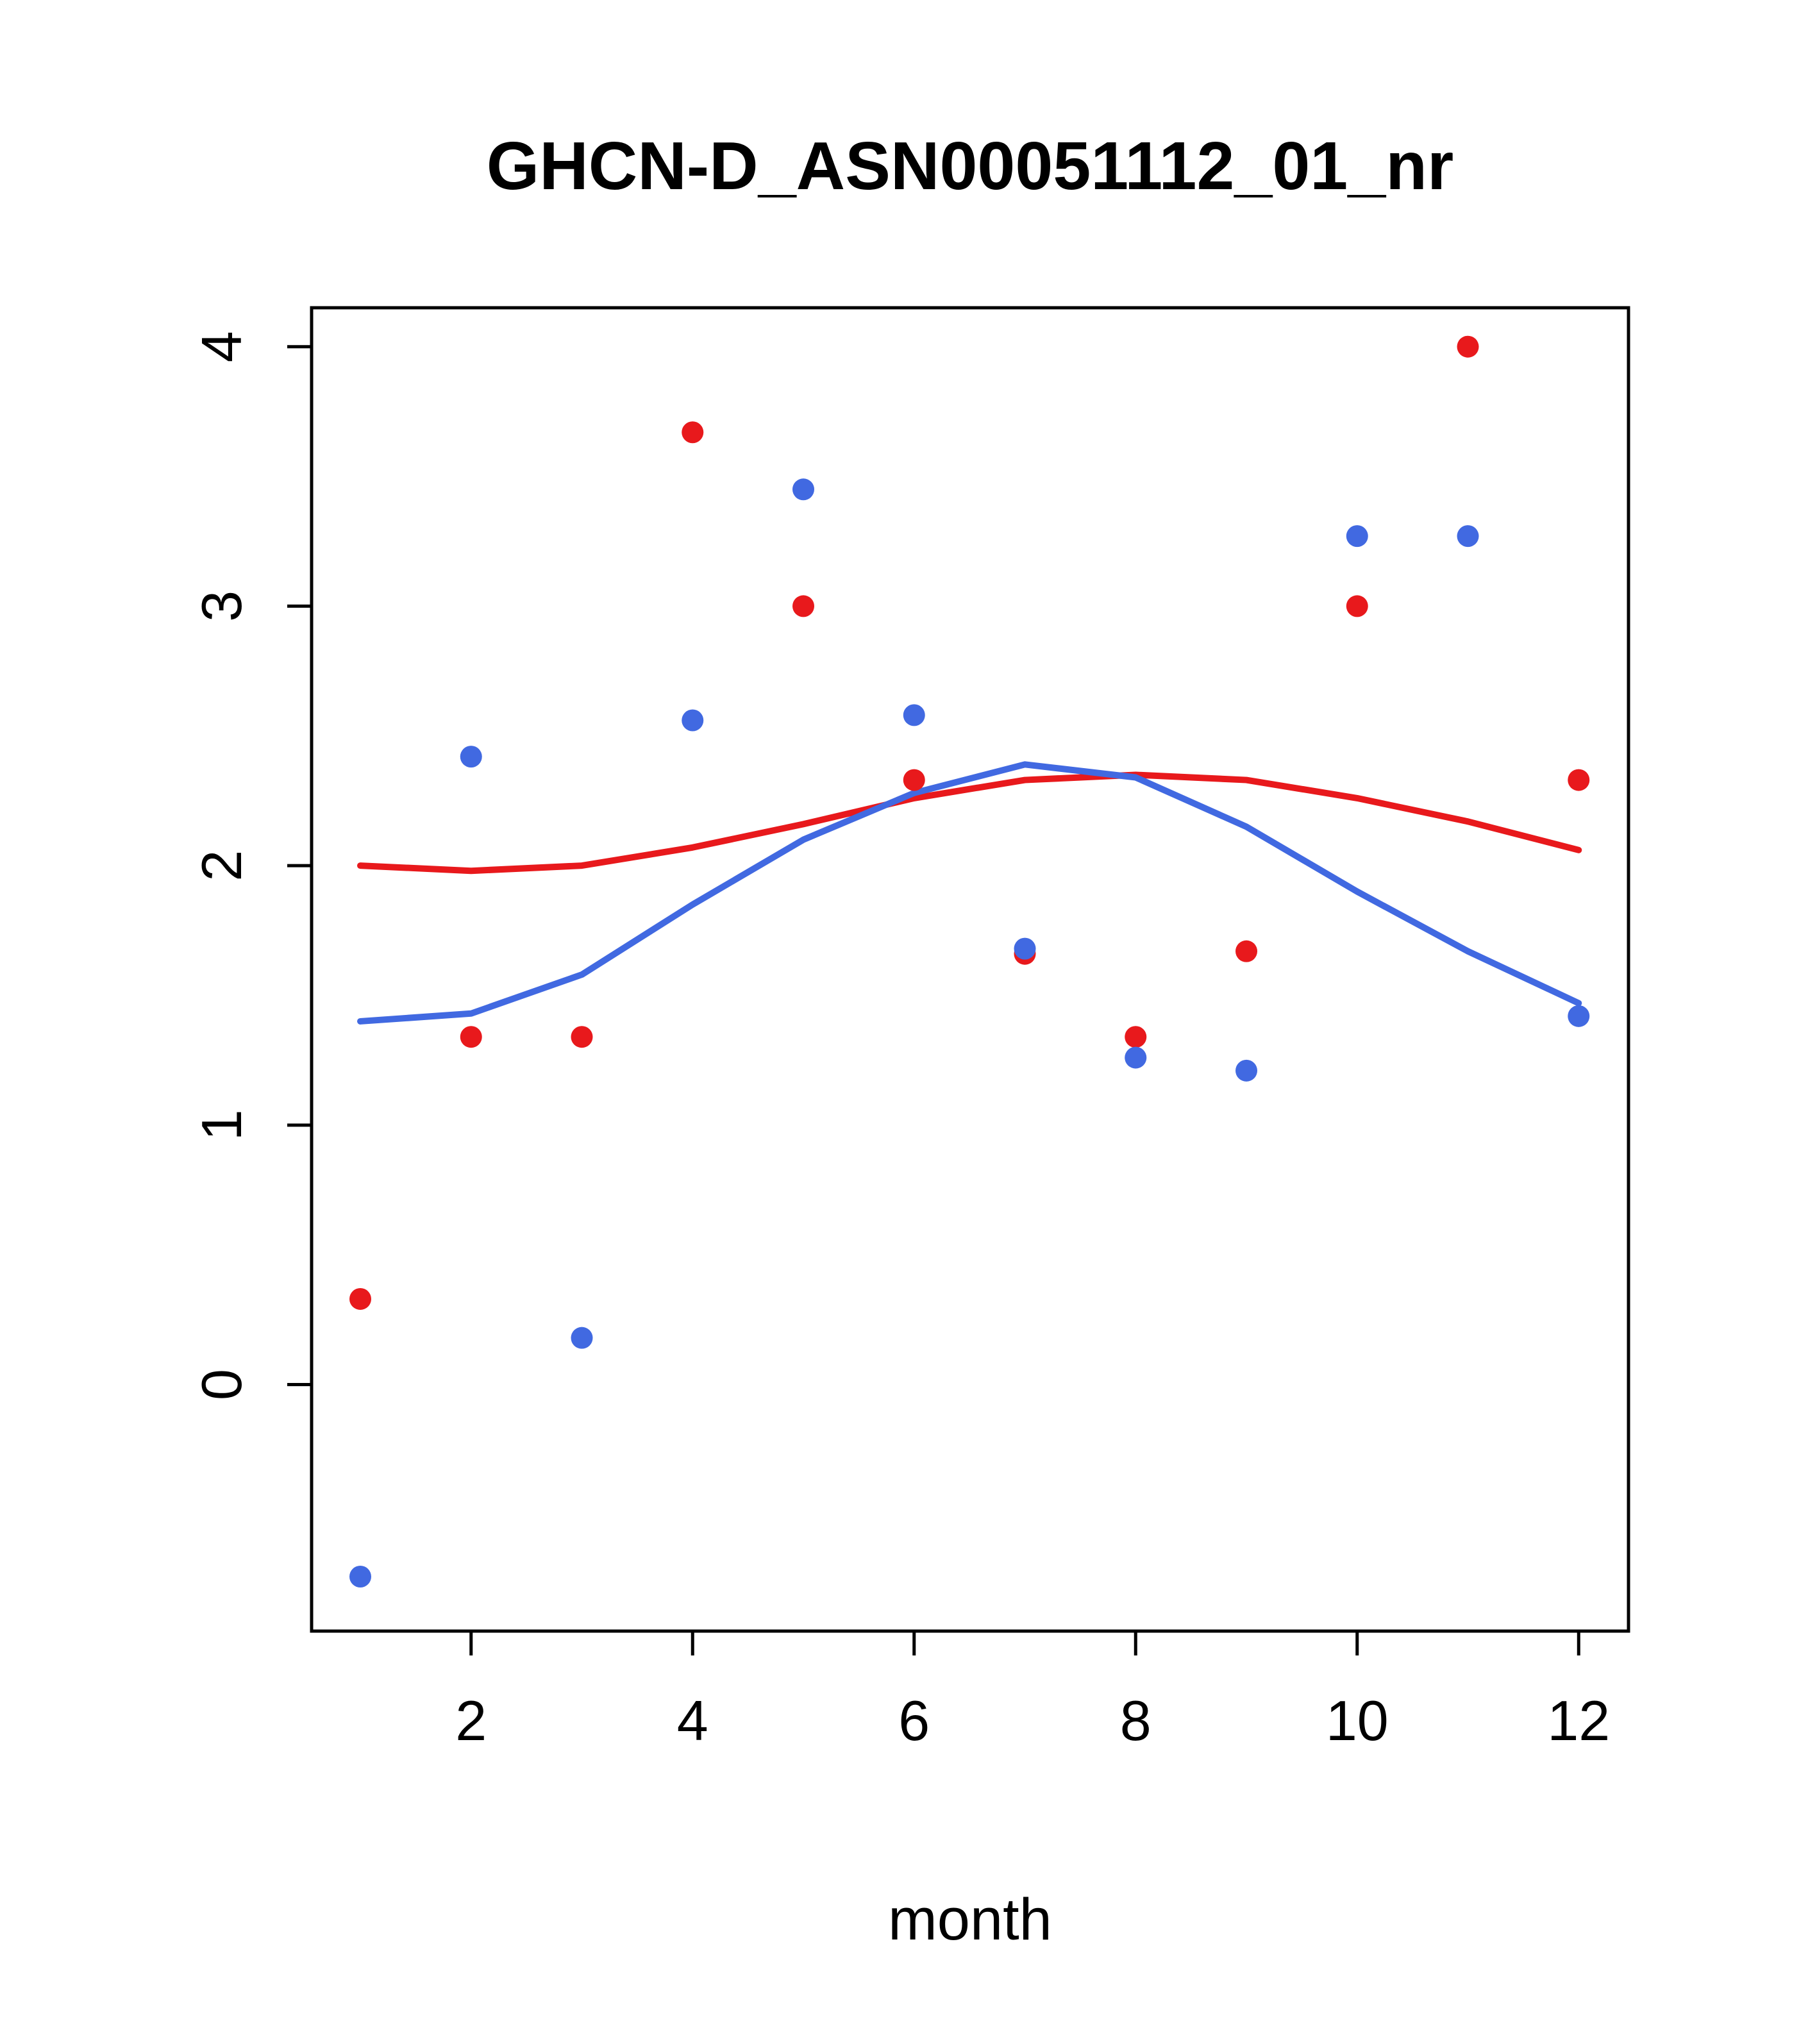  What do you see at coordinates (1135, 1720) in the screenshot?
I see `x-tick-label: 8` at bounding box center [1135, 1720].